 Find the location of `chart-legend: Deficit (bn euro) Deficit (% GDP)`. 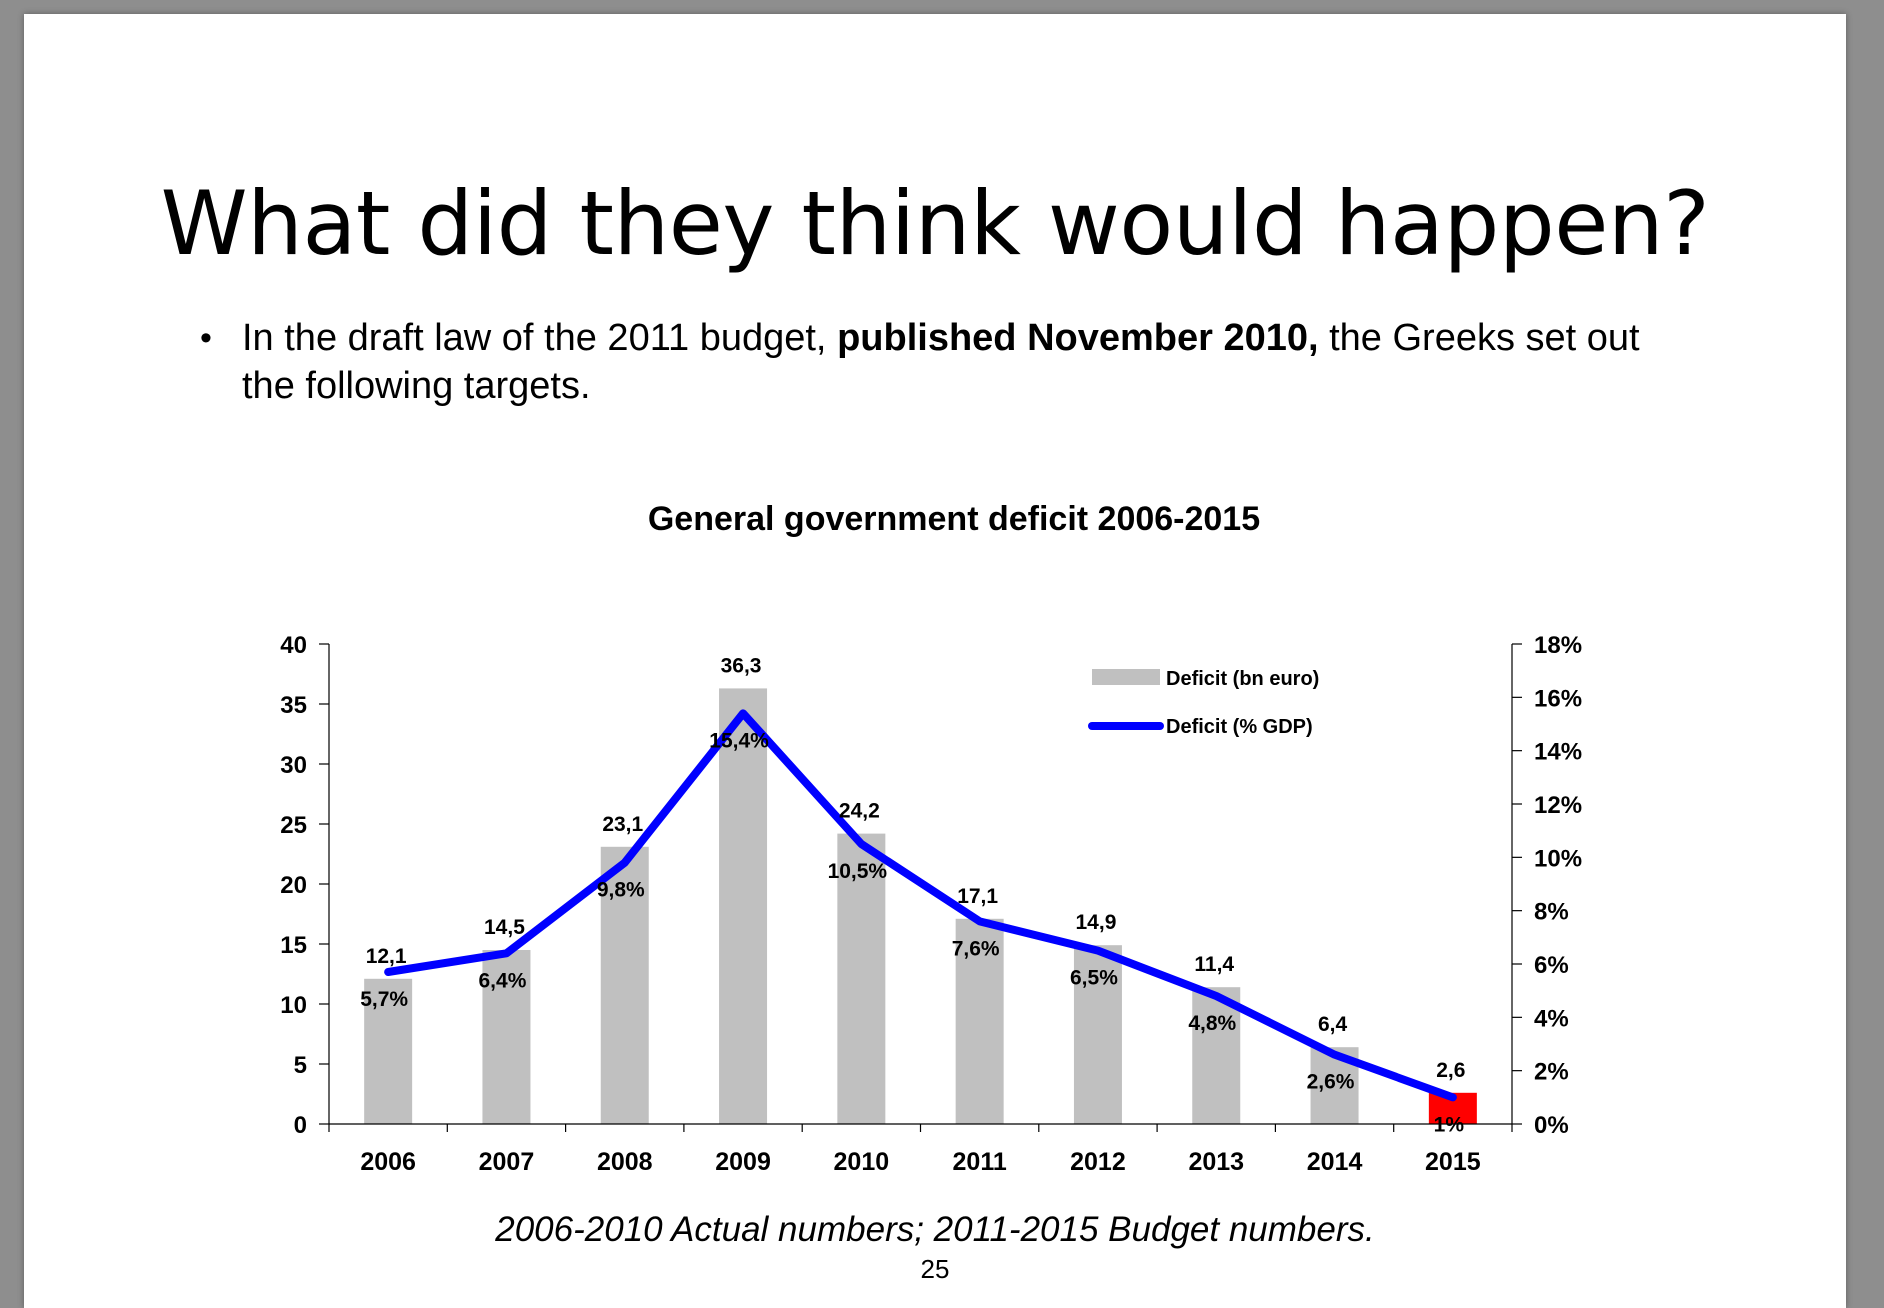

chart-legend: Deficit (bn euro) Deficit (% GDP) is located at coordinates (1203, 703).